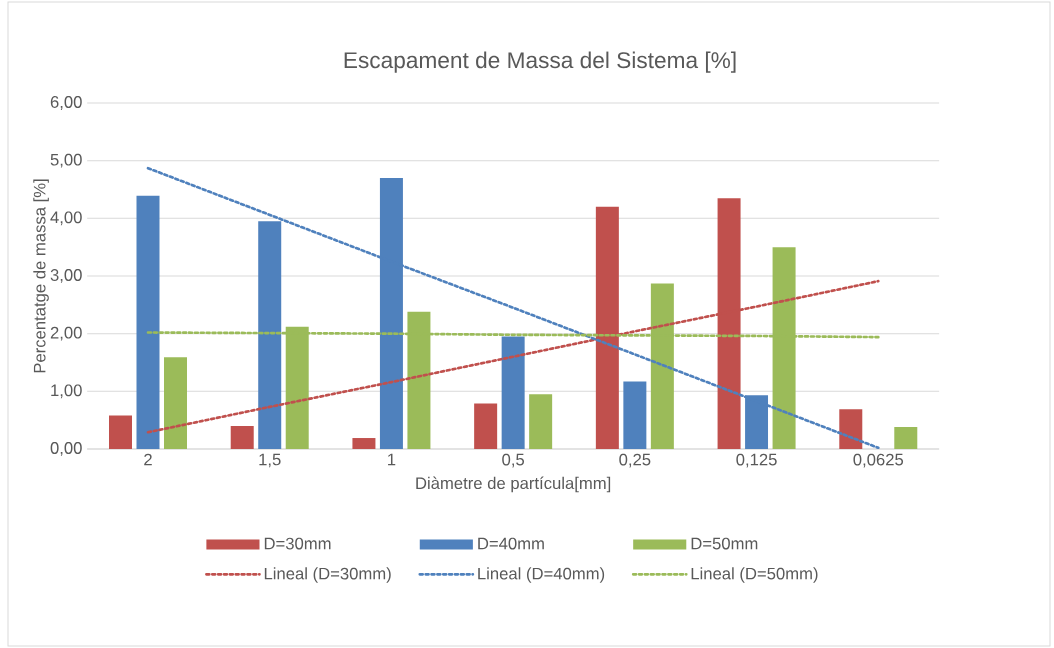 The image size is (1054, 648). I want to click on y-tick-label: 1,00, so click(66, 391).